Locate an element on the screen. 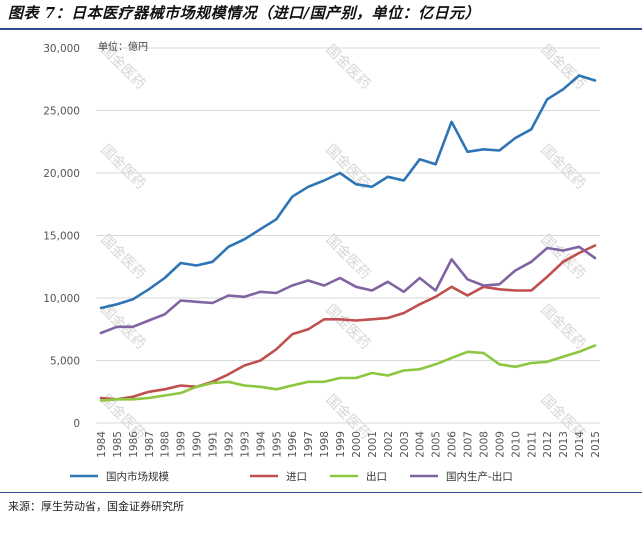  legend-label-4: 国内生产-出口 is located at coordinates (479, 476).